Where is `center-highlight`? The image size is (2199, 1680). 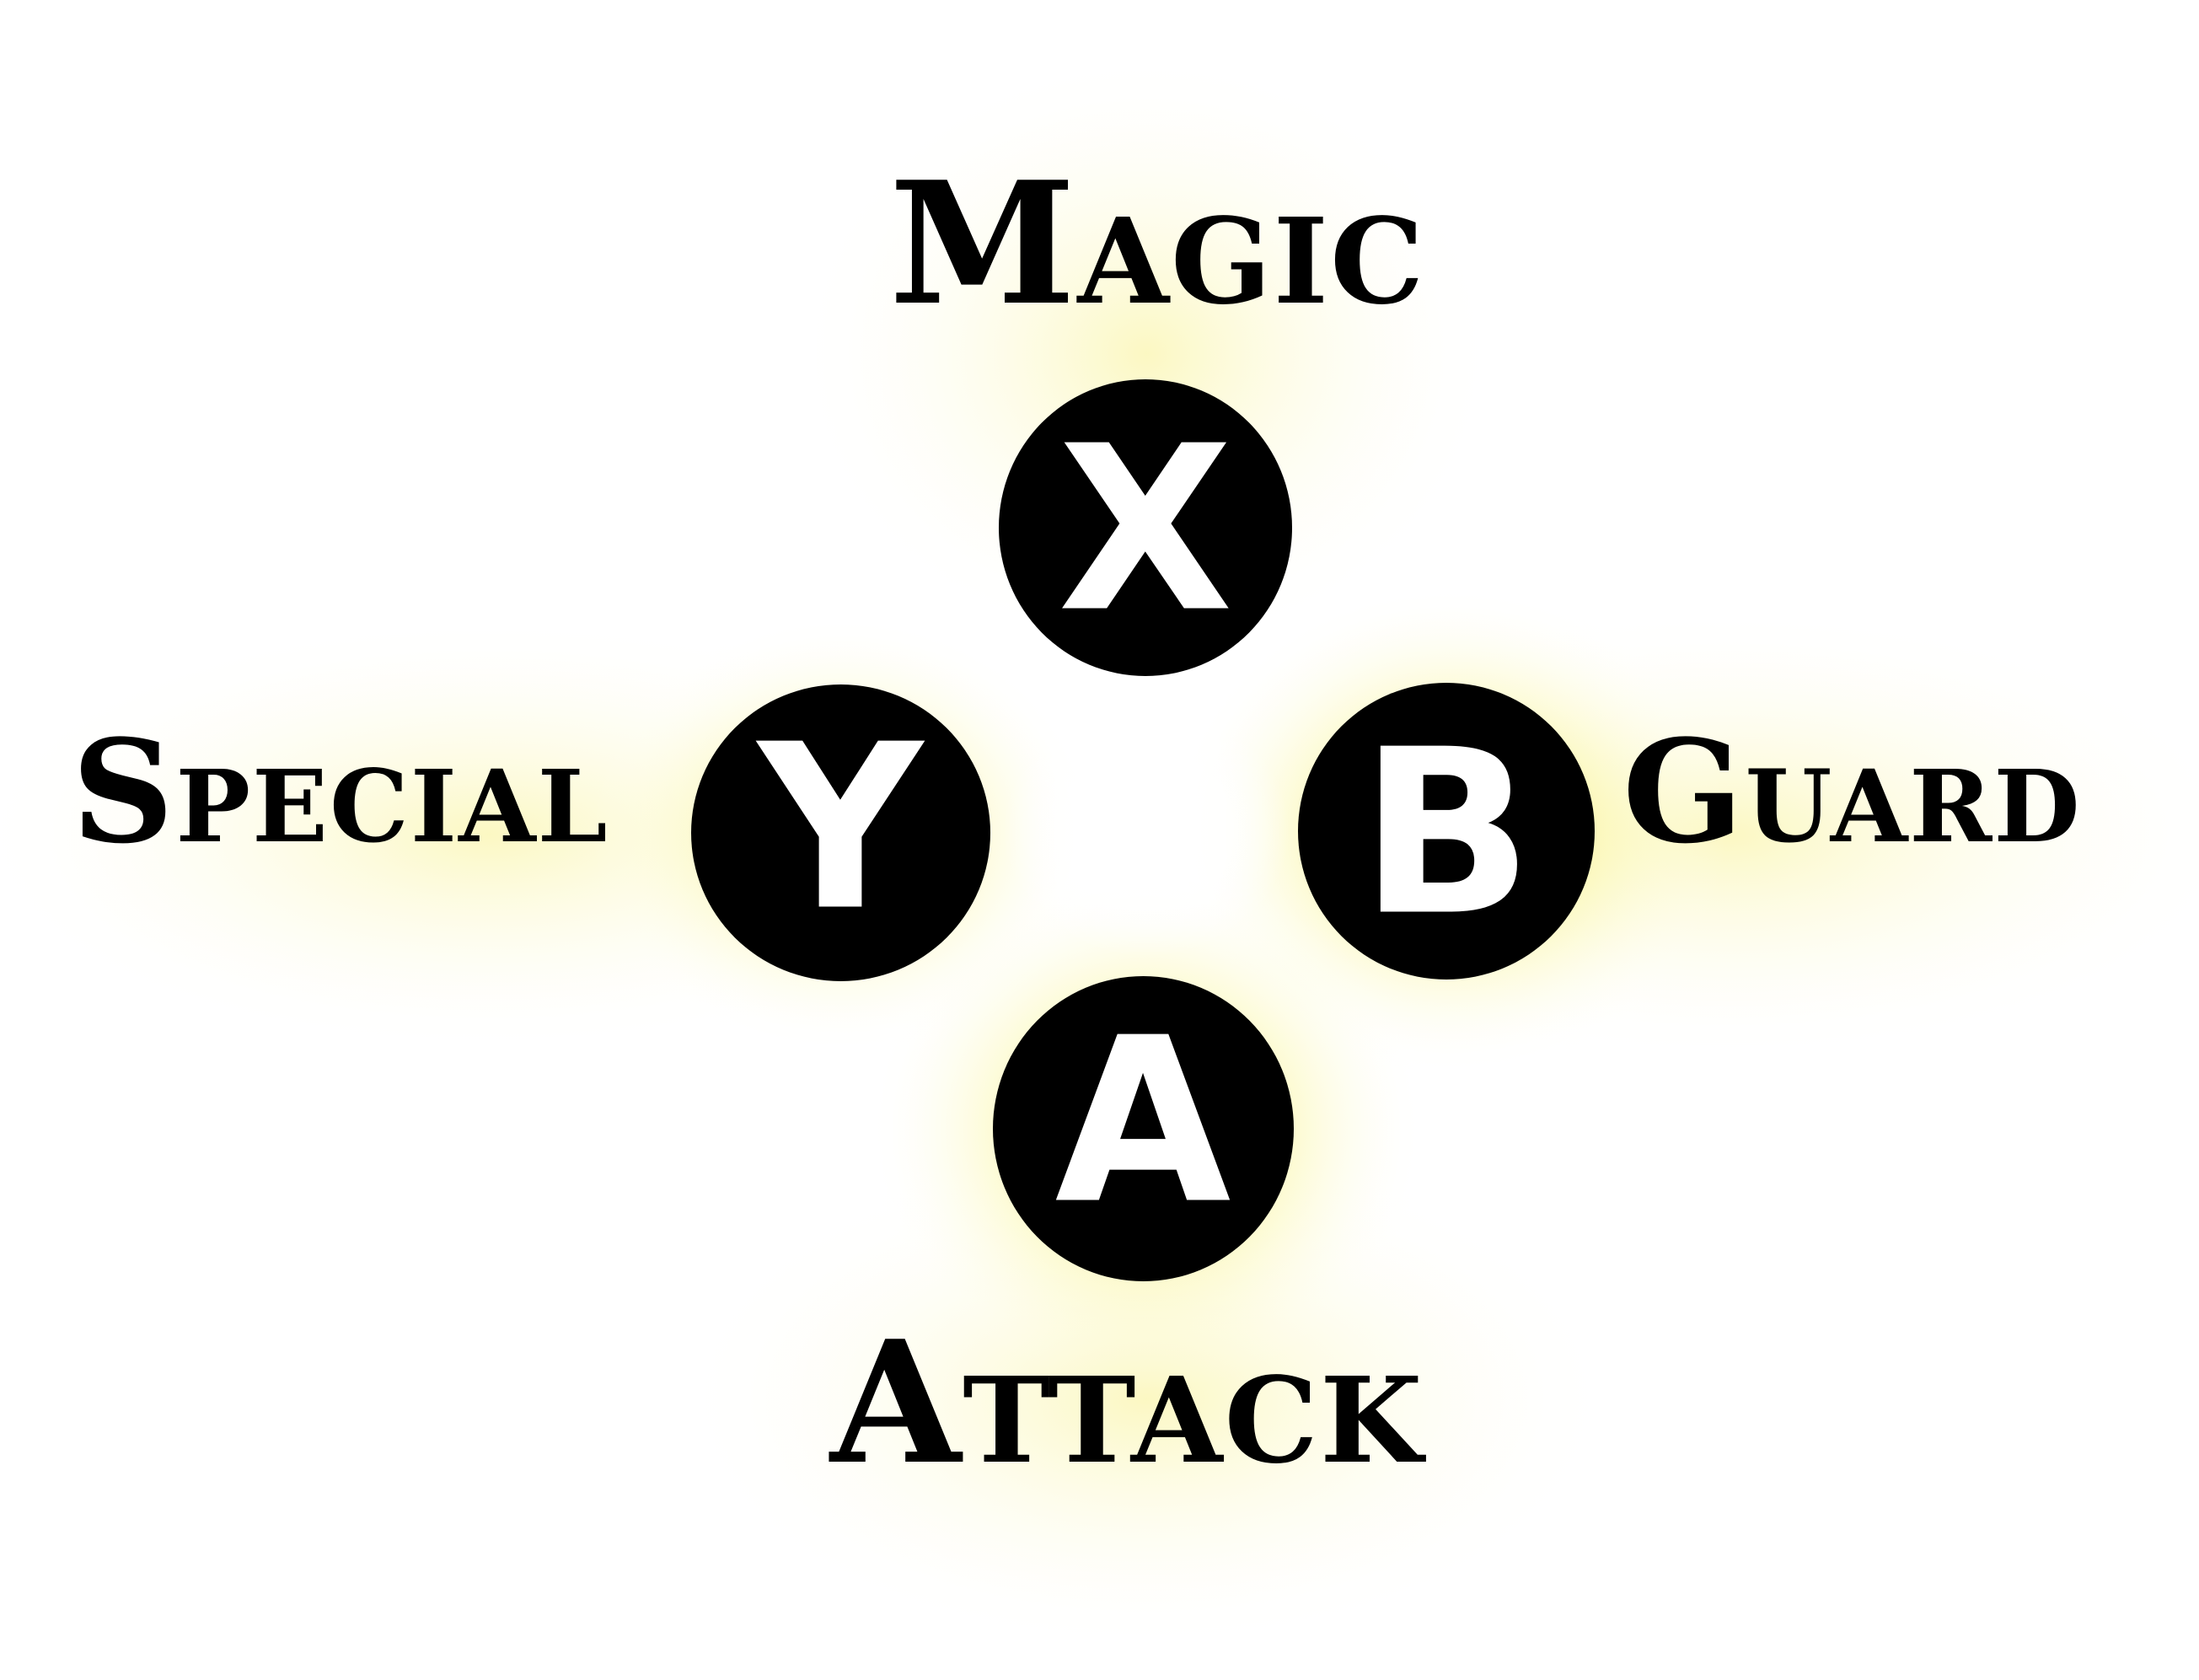 center-highlight is located at coordinates (1146, 830).